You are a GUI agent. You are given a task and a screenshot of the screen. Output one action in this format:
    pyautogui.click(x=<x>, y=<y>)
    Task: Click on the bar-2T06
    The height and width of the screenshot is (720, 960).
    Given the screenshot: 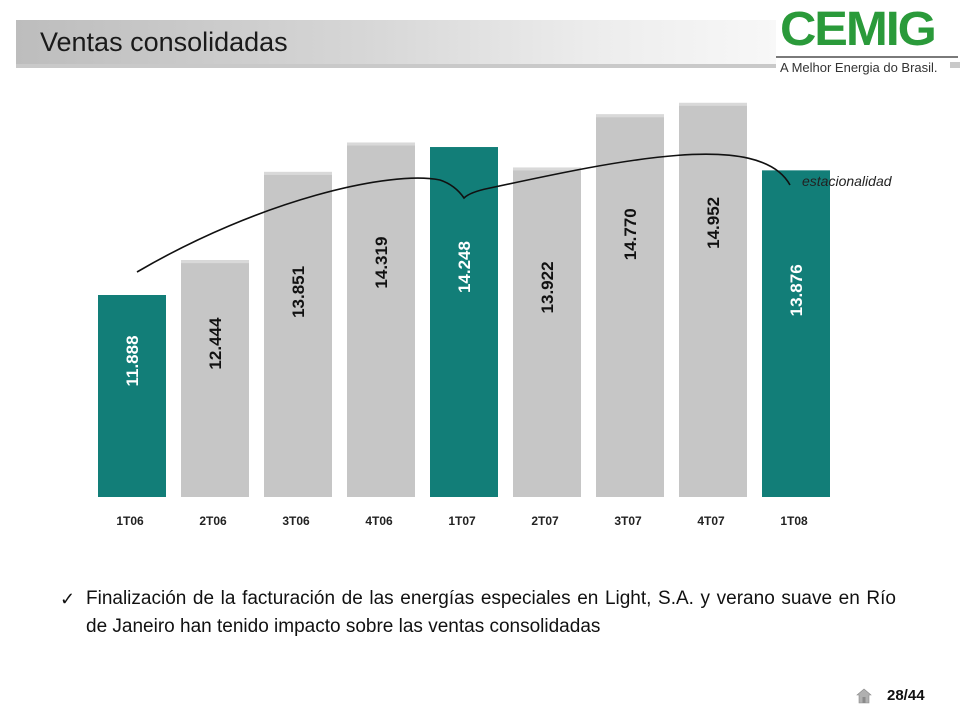 What is the action you would take?
    pyautogui.click(x=215, y=378)
    